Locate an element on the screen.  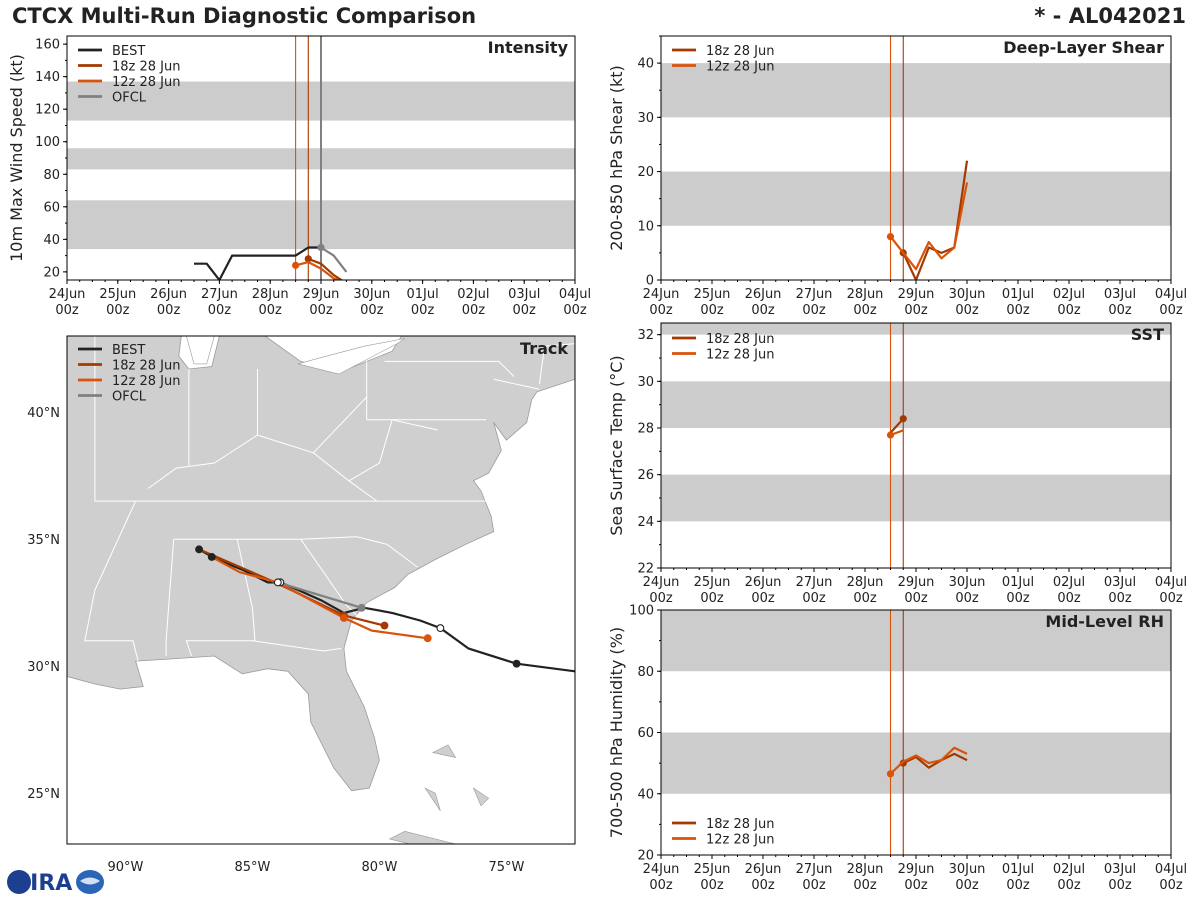
y-axis-label: Sea Surface Temp (°C) is located at coordinates (616, 445).